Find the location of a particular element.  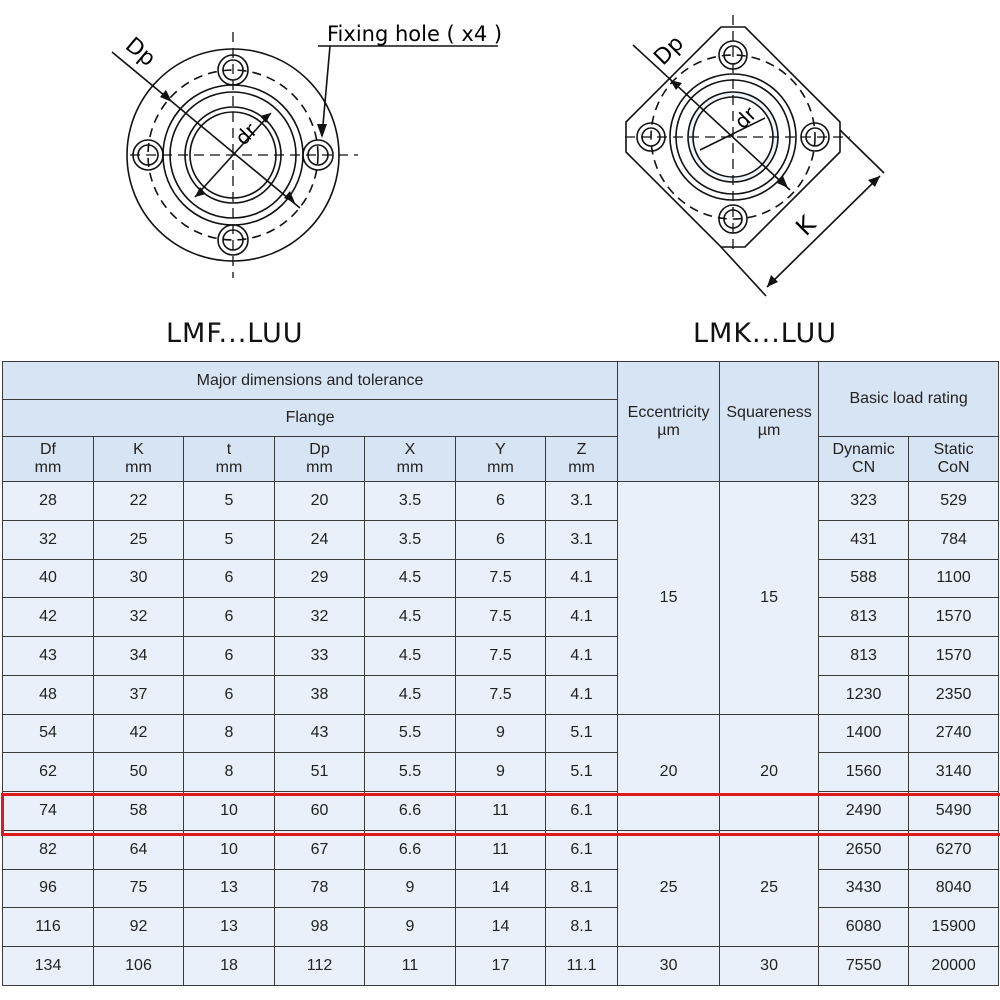

table-cell: 588 is located at coordinates (864, 578).